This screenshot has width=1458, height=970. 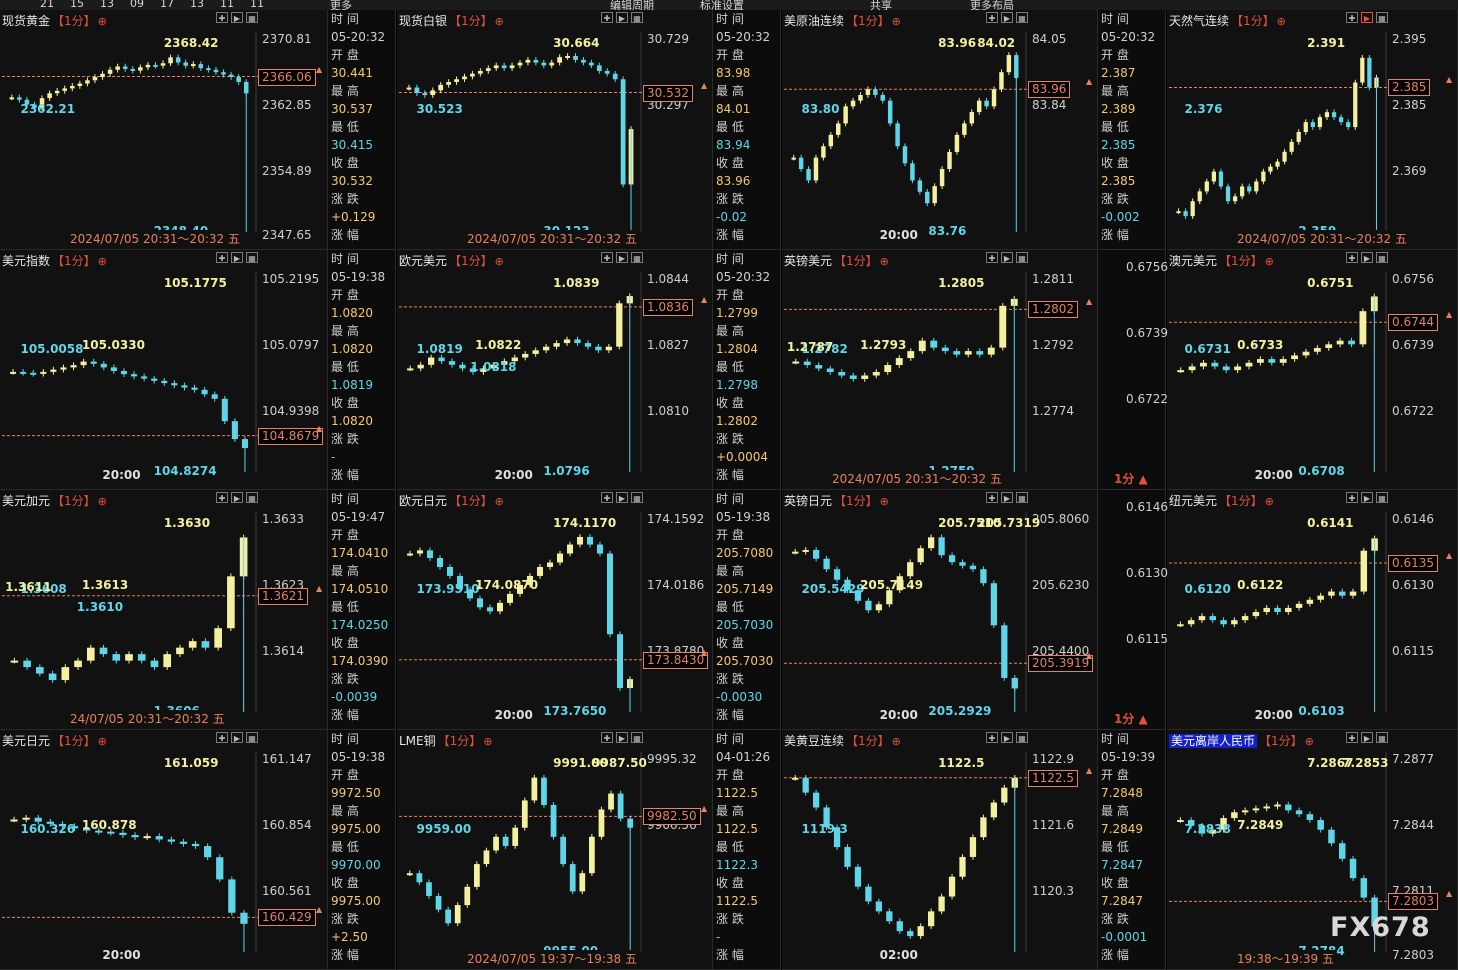 I want to click on panel-title: 美元指数 【1分】 ⊕, so click(x=54, y=260).